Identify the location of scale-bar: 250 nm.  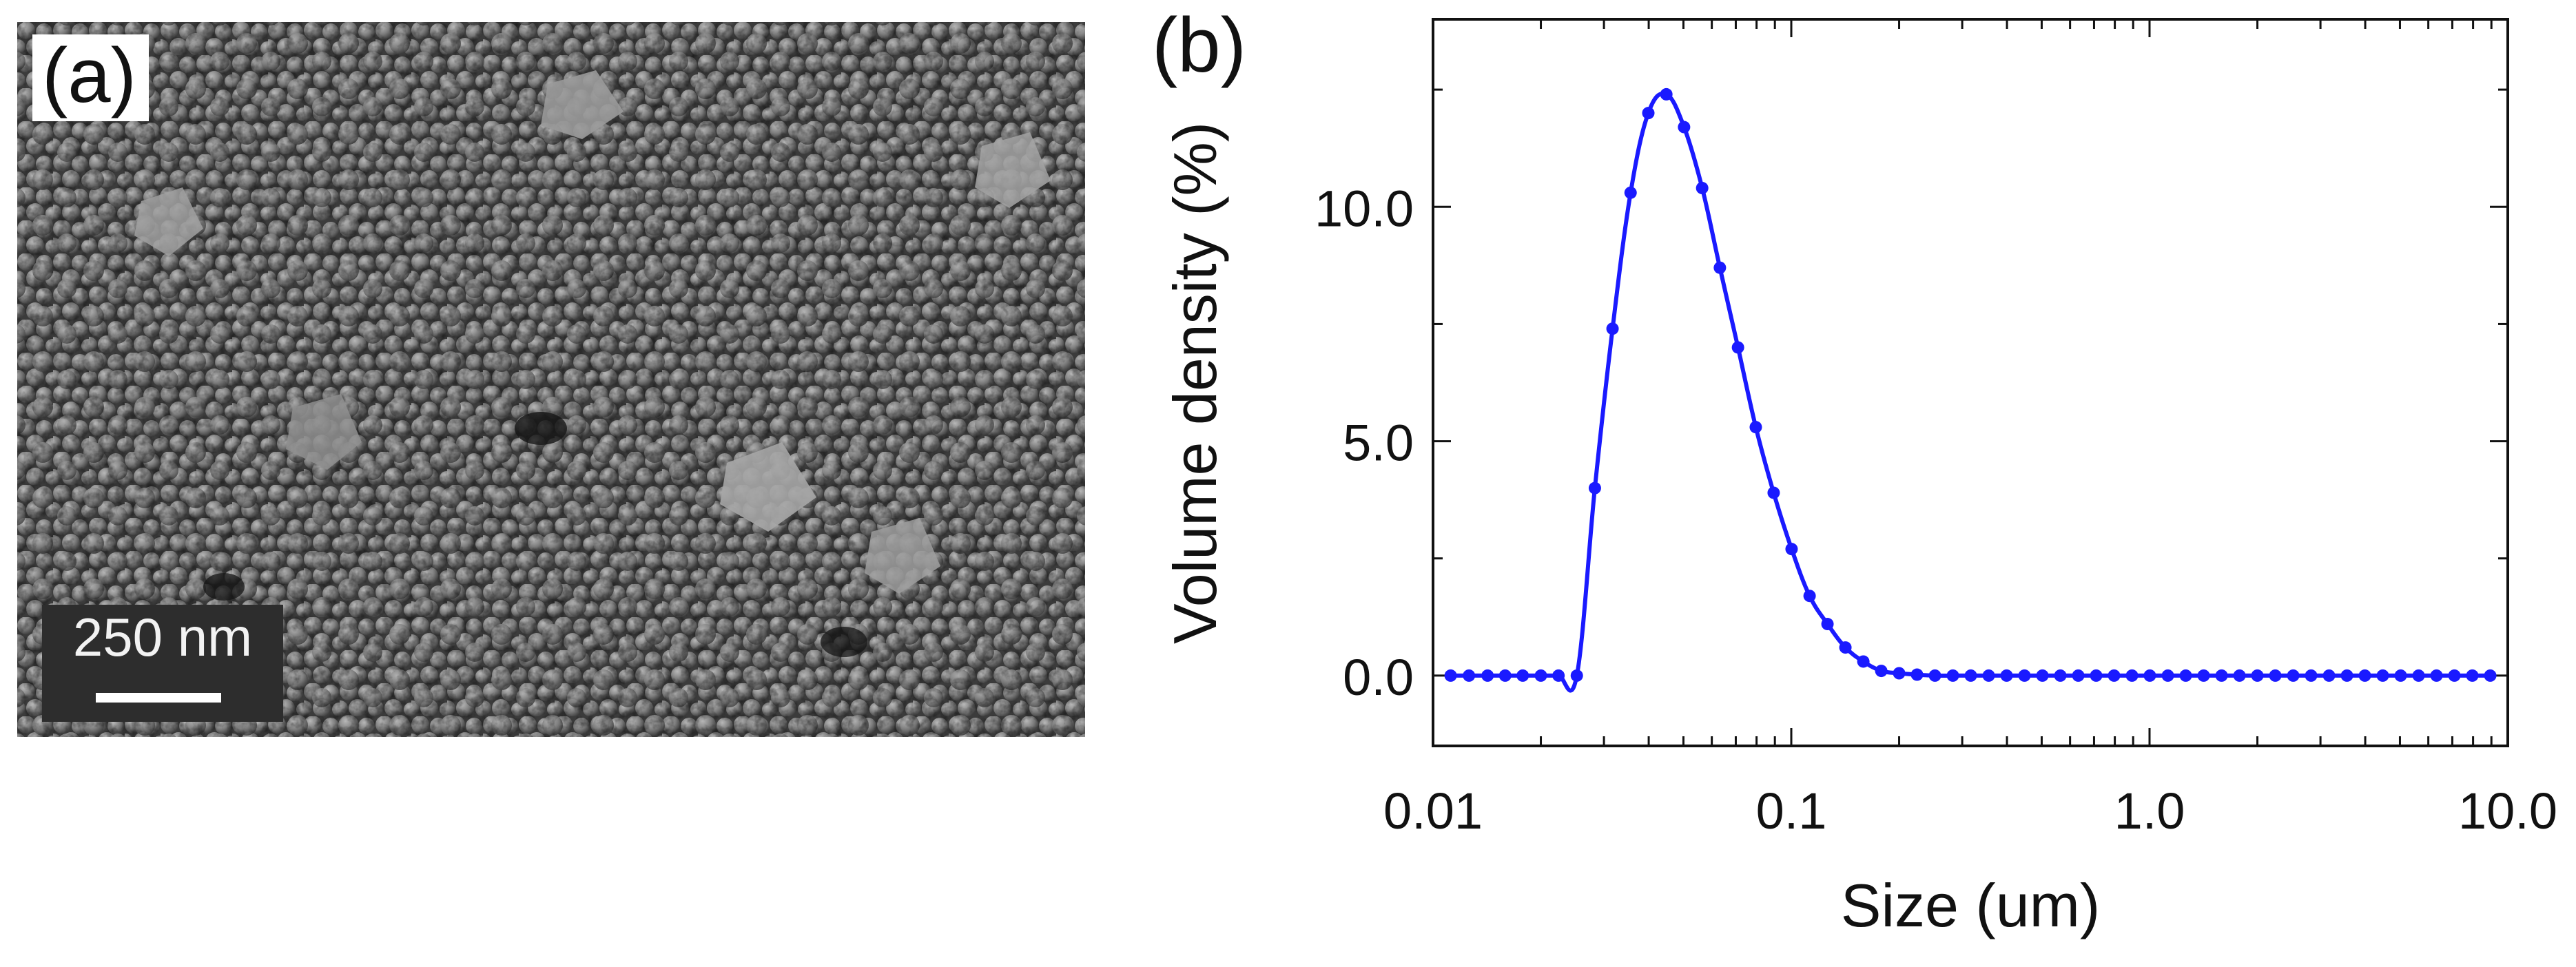
(162, 663).